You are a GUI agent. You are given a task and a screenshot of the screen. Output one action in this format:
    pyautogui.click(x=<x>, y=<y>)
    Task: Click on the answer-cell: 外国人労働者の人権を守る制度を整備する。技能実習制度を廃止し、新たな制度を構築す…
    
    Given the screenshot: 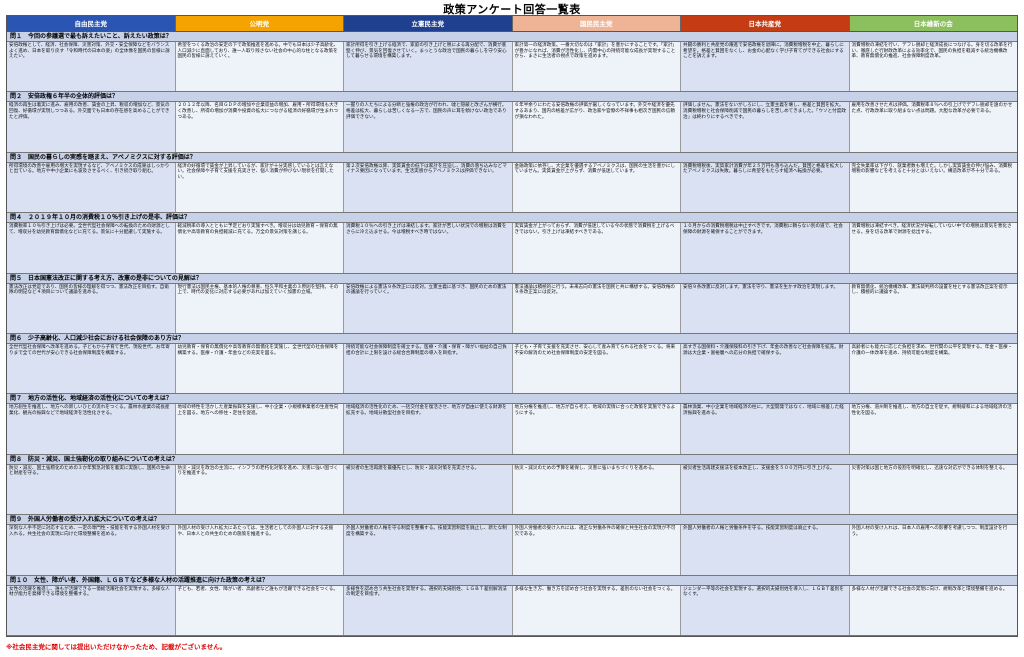 What is the action you would take?
    pyautogui.click(x=428, y=550)
    